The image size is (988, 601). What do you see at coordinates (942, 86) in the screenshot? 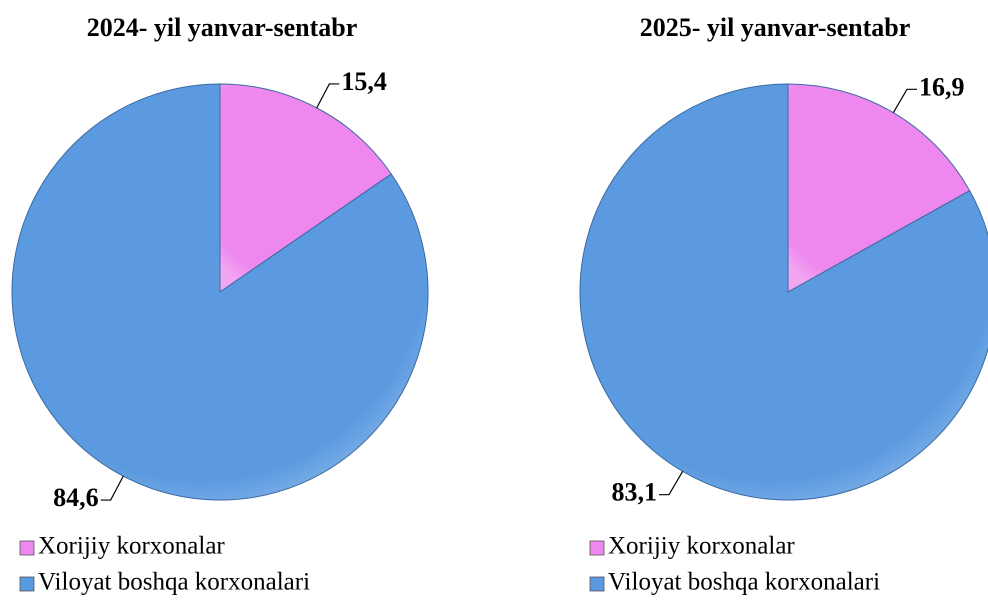
I see `value-label: 16,9` at bounding box center [942, 86].